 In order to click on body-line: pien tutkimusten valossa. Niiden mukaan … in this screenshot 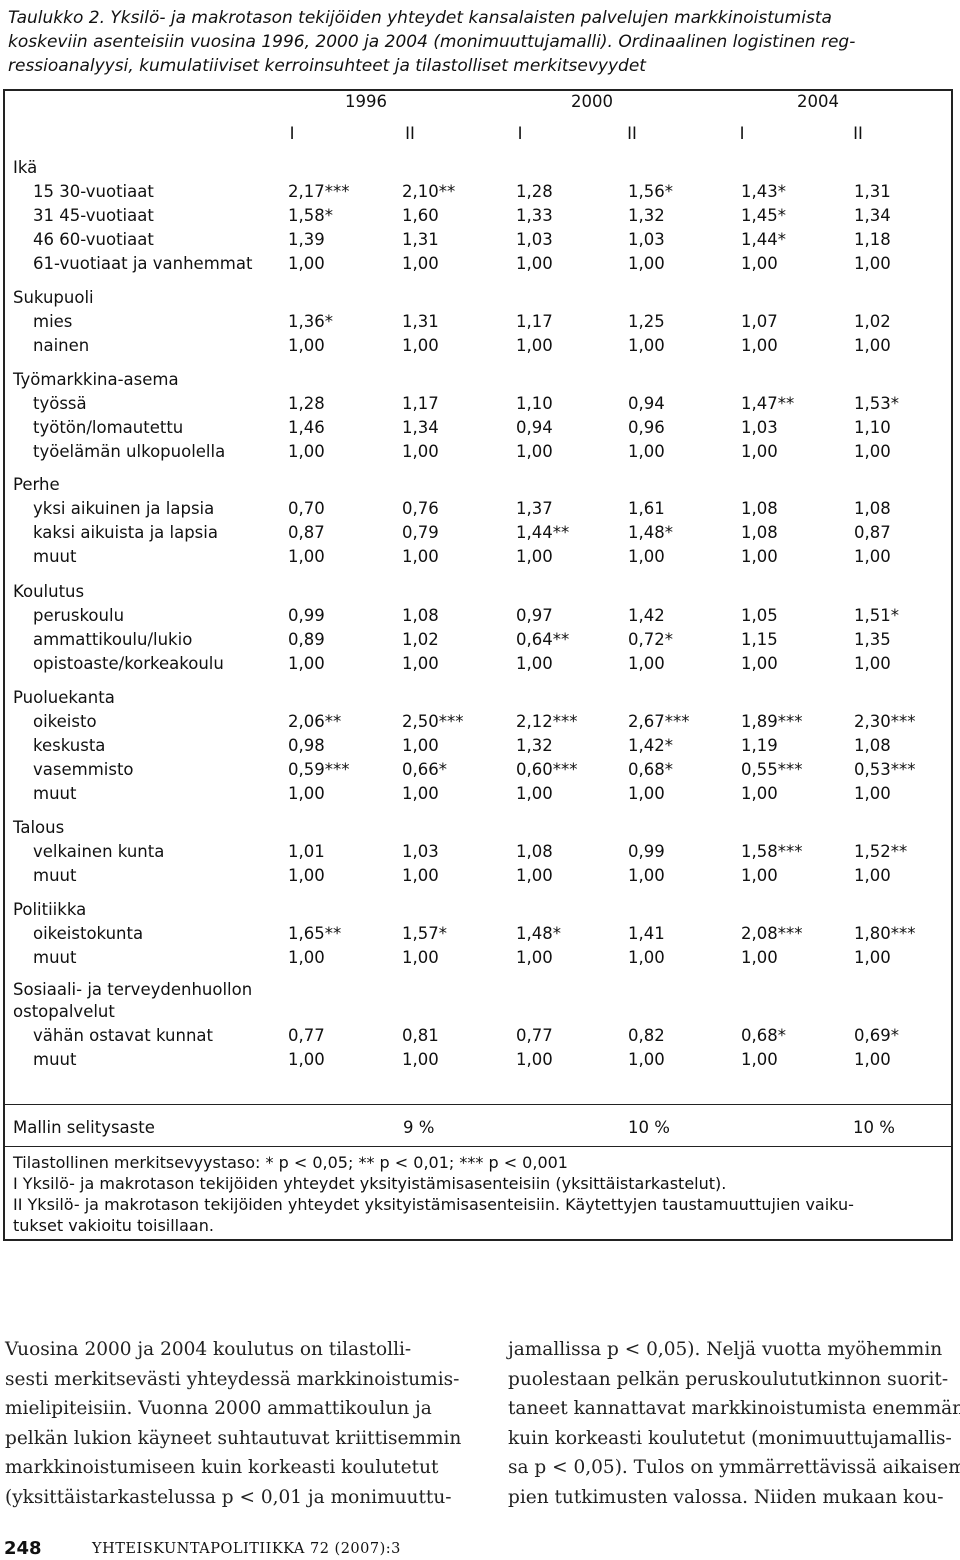, I will do `click(726, 1497)`.